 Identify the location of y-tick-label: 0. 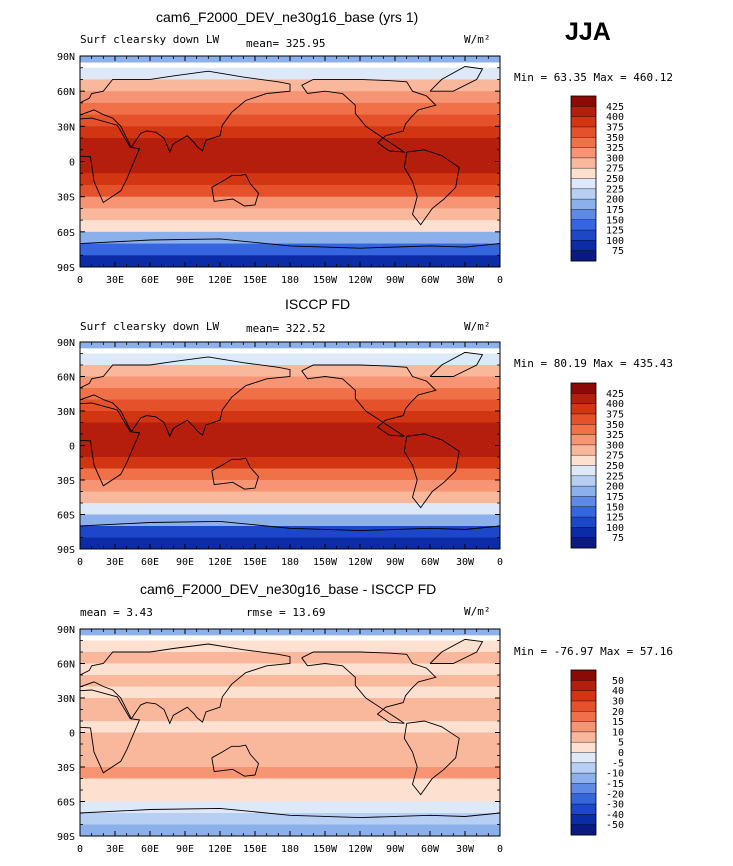
(72, 163).